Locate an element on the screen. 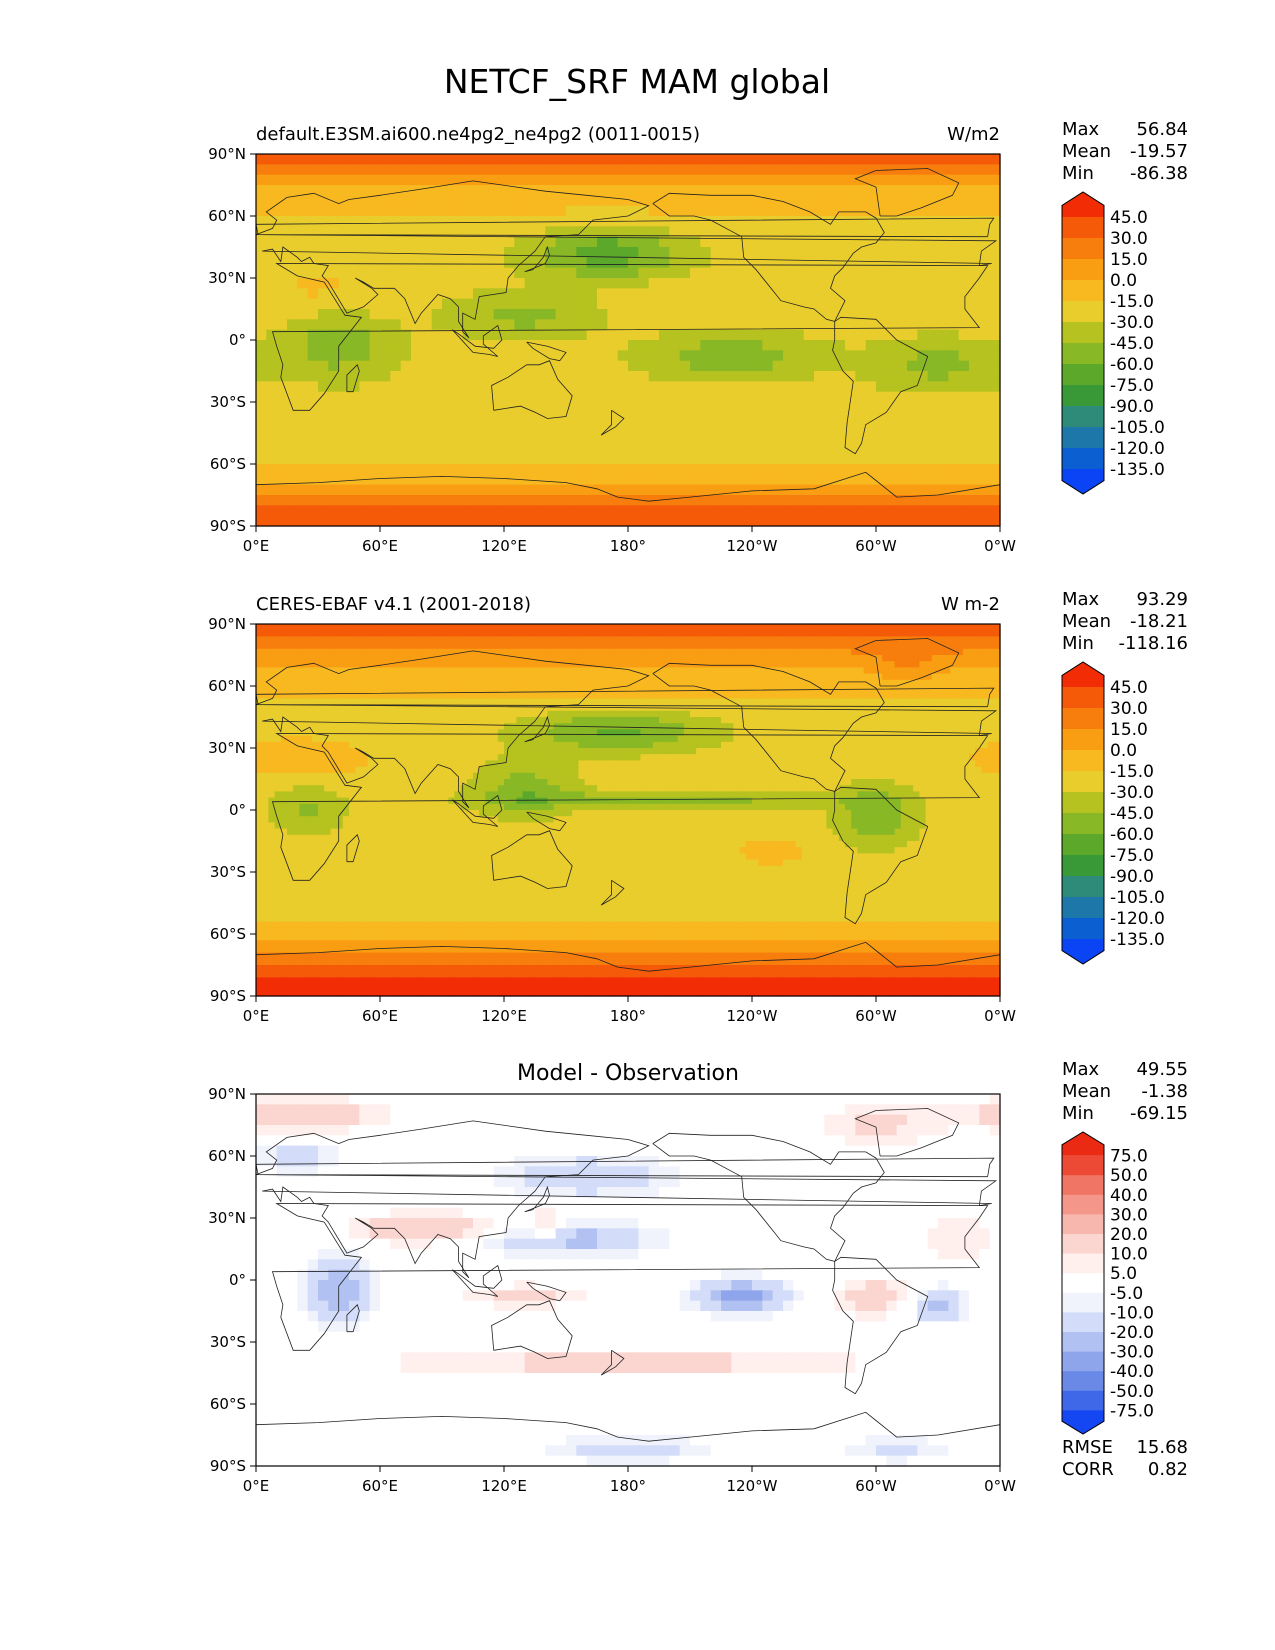  stat-mean-label: Mean is located at coordinates (1086, 151).